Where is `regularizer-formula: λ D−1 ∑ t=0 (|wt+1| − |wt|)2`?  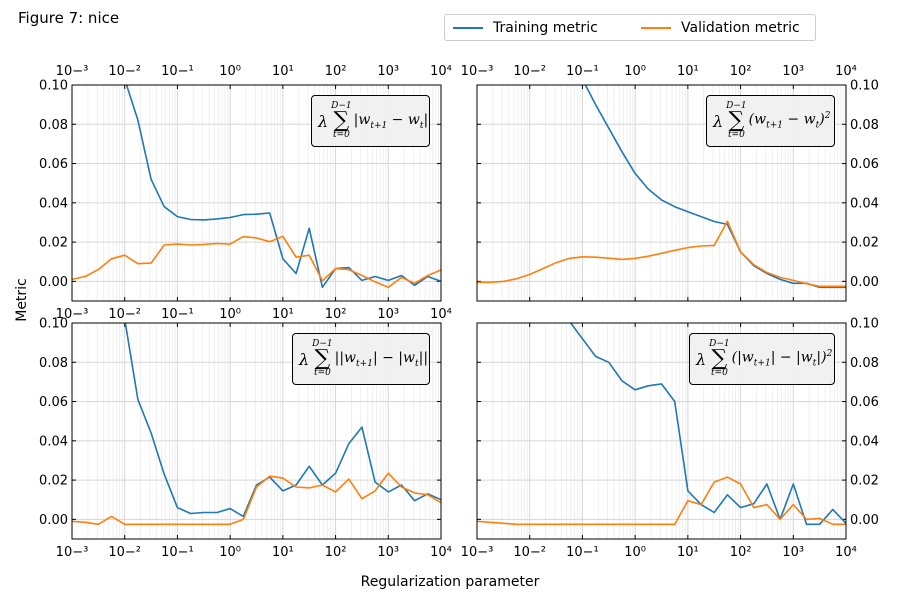 regularizer-formula: λ D−1 ∑ t=0 (|wt+1| − |wt|)2 is located at coordinates (762, 359).